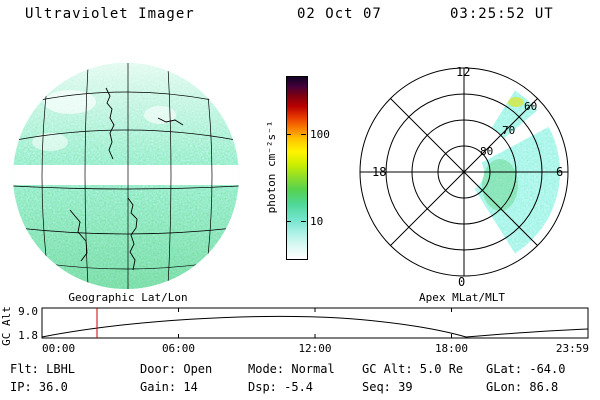 Image resolution: width=600 pixels, height=400 pixels. I want to click on mlt-label-0: 0, so click(461, 282).